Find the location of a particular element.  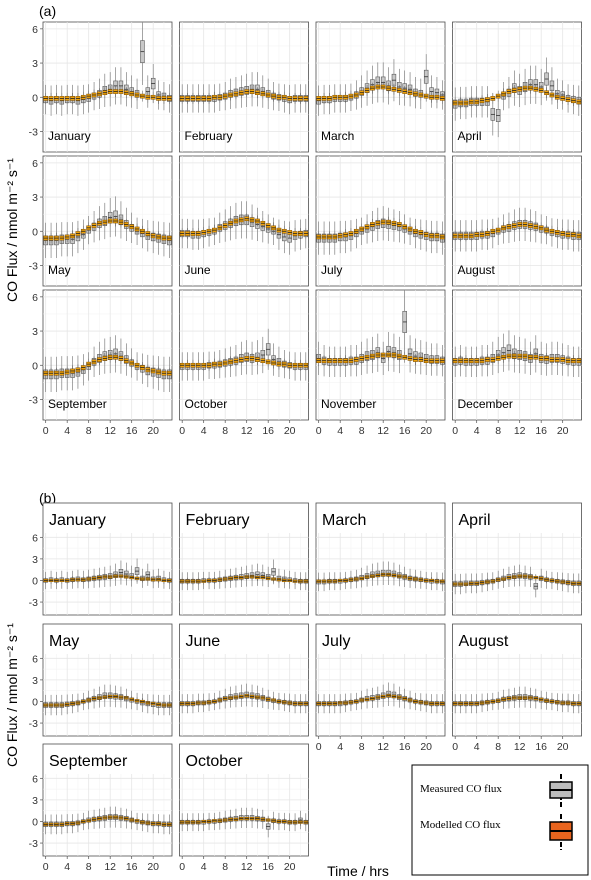

panel-november: November 0 4 8 12 16 20 is located at coordinates (380, 363).